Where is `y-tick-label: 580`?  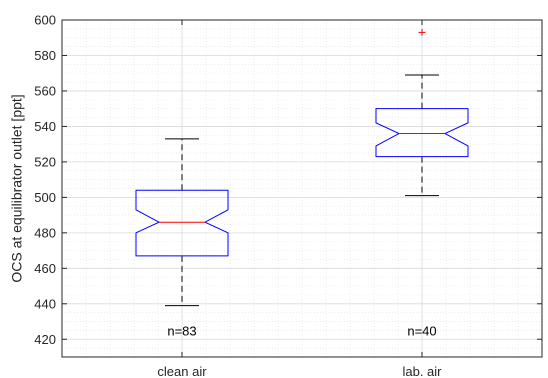 y-tick-label: 580 is located at coordinates (45, 55).